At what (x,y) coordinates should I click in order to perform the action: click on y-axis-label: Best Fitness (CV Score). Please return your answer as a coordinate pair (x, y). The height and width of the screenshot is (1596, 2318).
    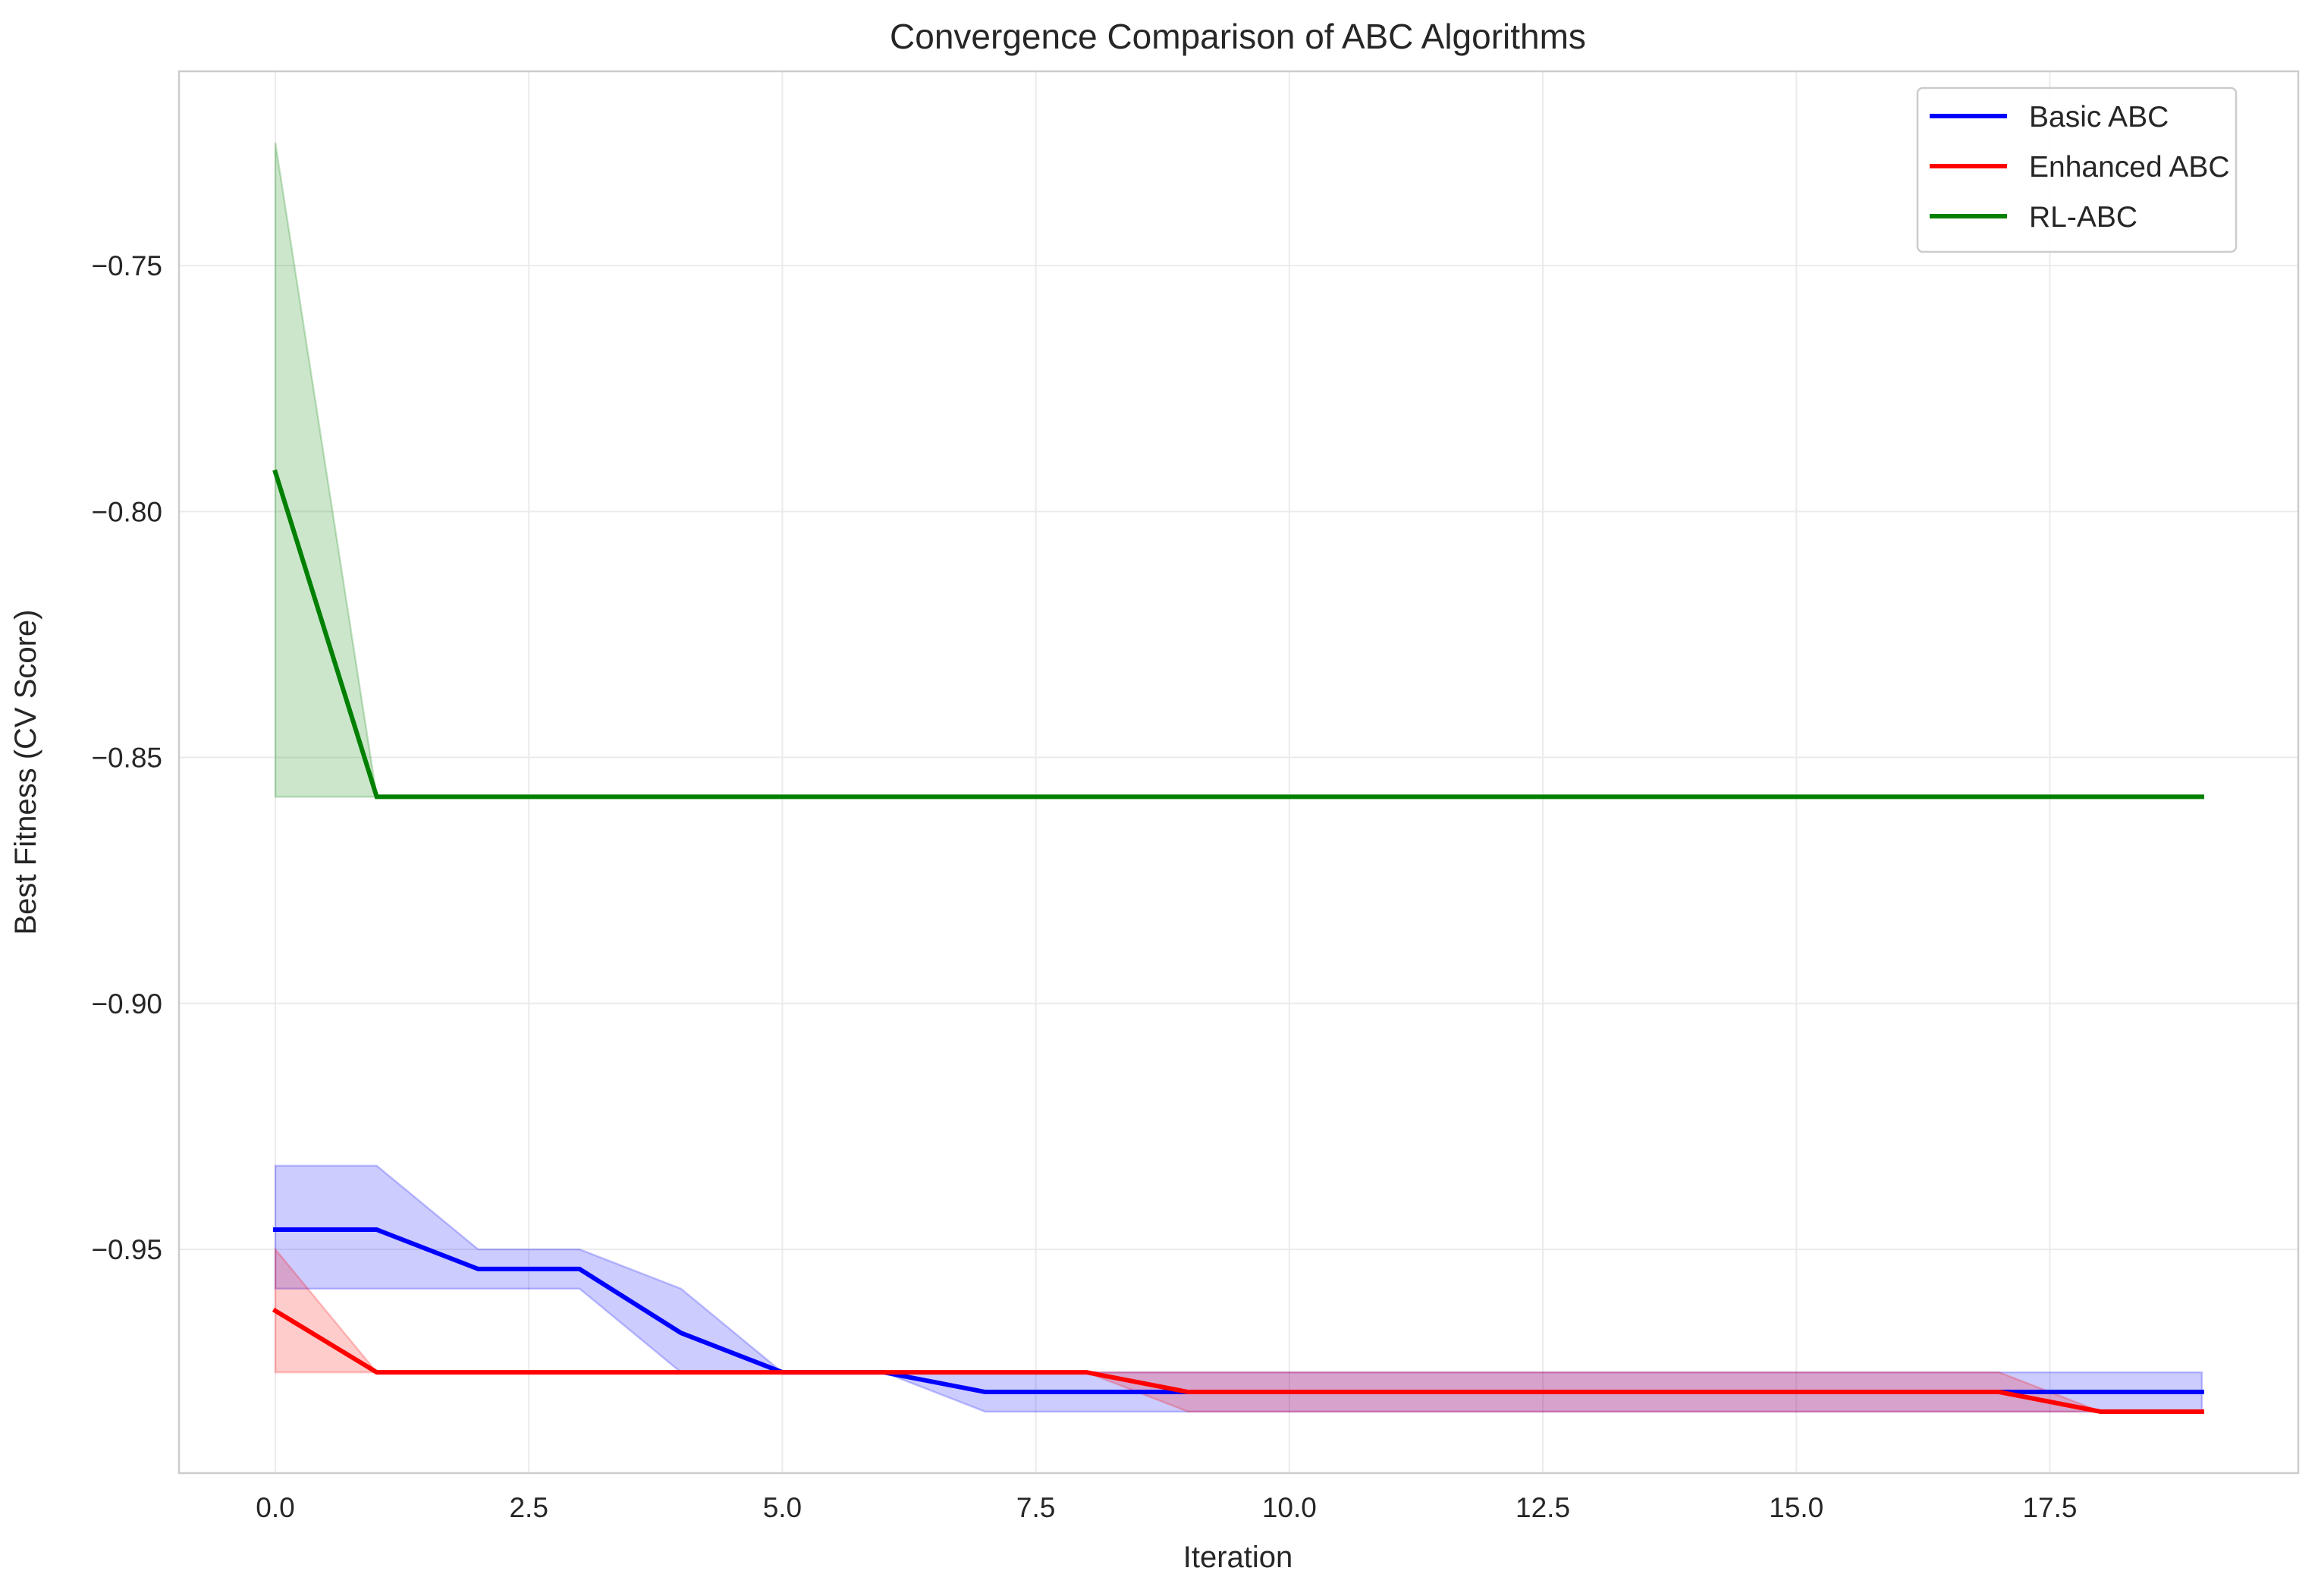
    Looking at the image, I should click on (25, 772).